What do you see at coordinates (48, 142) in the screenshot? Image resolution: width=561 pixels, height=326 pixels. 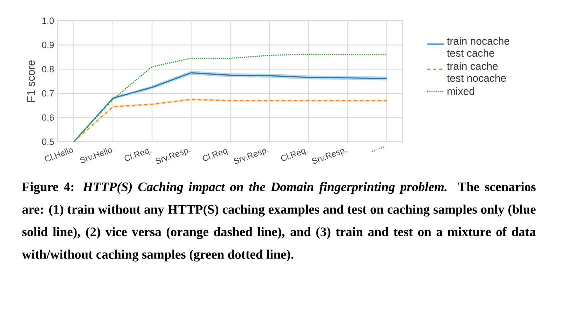 I see `y-tick-label: 0.5` at bounding box center [48, 142].